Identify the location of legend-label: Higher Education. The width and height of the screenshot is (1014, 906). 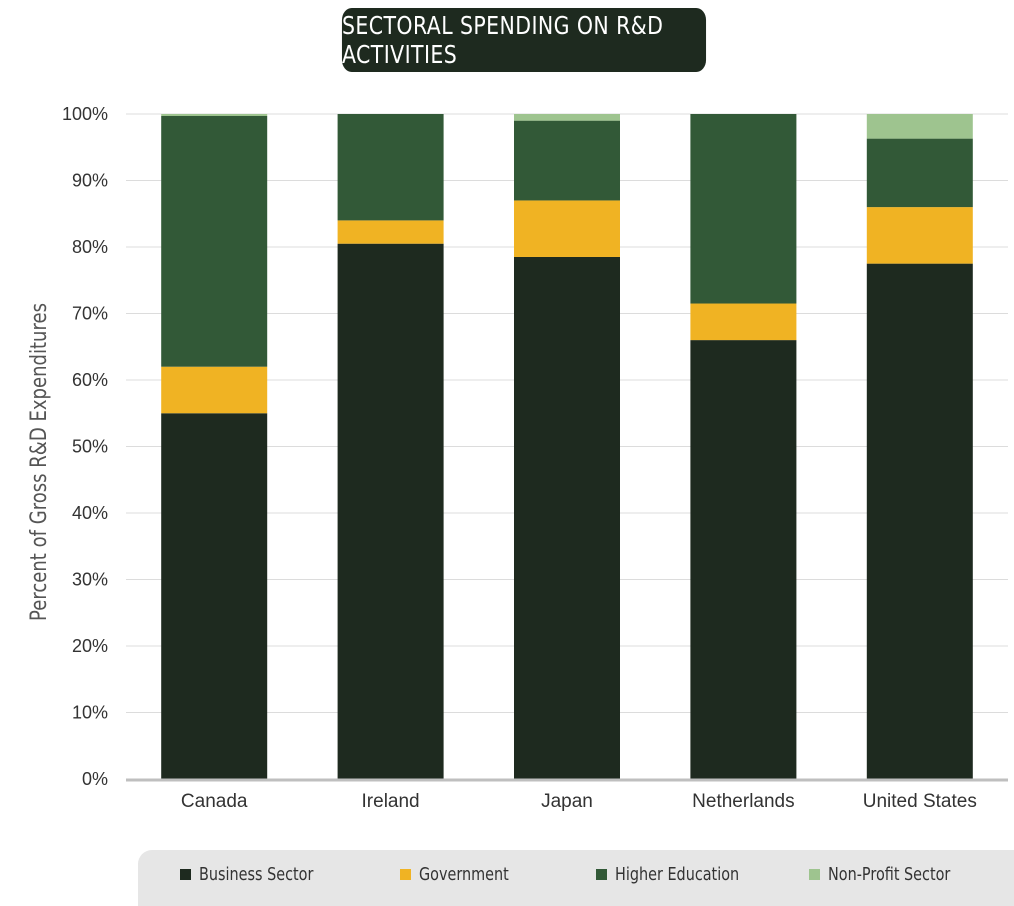
(677, 874).